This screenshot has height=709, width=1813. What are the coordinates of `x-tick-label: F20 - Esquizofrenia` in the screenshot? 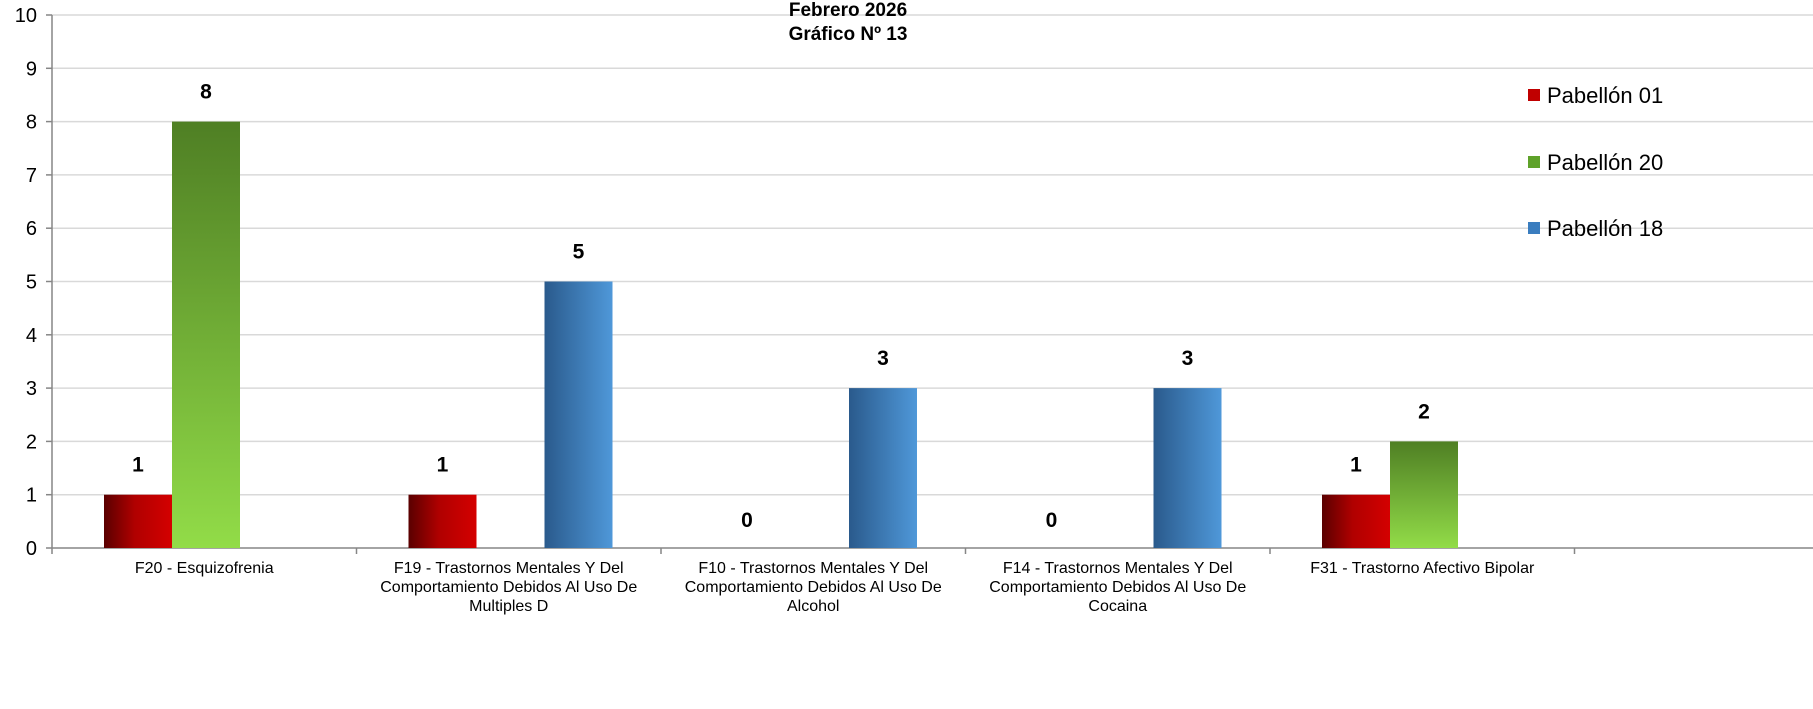 It's located at (204, 568).